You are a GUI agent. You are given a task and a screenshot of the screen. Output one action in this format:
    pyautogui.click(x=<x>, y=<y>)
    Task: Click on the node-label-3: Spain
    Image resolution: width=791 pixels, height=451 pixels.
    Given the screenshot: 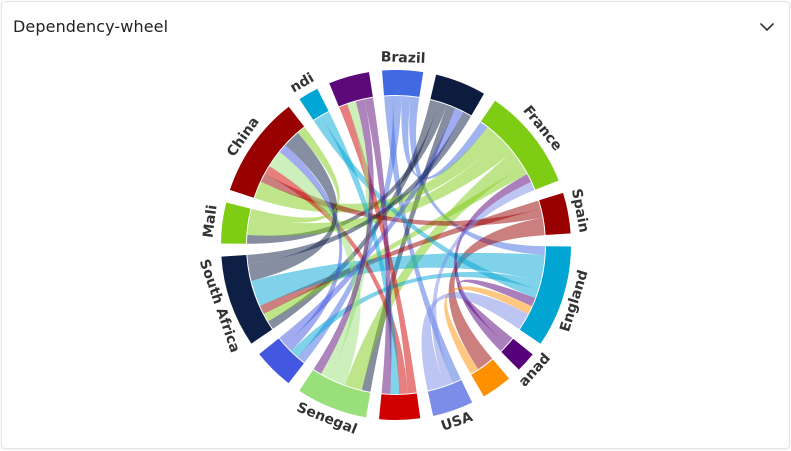 What is the action you would take?
    pyautogui.click(x=580, y=210)
    